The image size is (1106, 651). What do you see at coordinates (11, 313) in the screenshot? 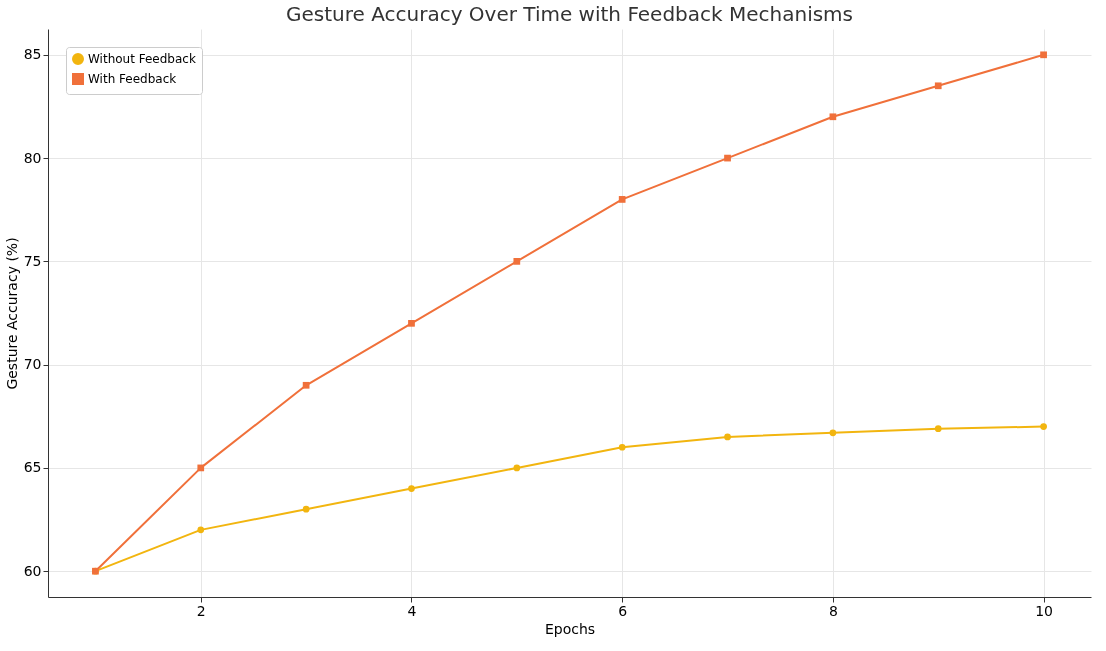
I see `y-axis-title: Gesture Accuracy (%)` at bounding box center [11, 313].